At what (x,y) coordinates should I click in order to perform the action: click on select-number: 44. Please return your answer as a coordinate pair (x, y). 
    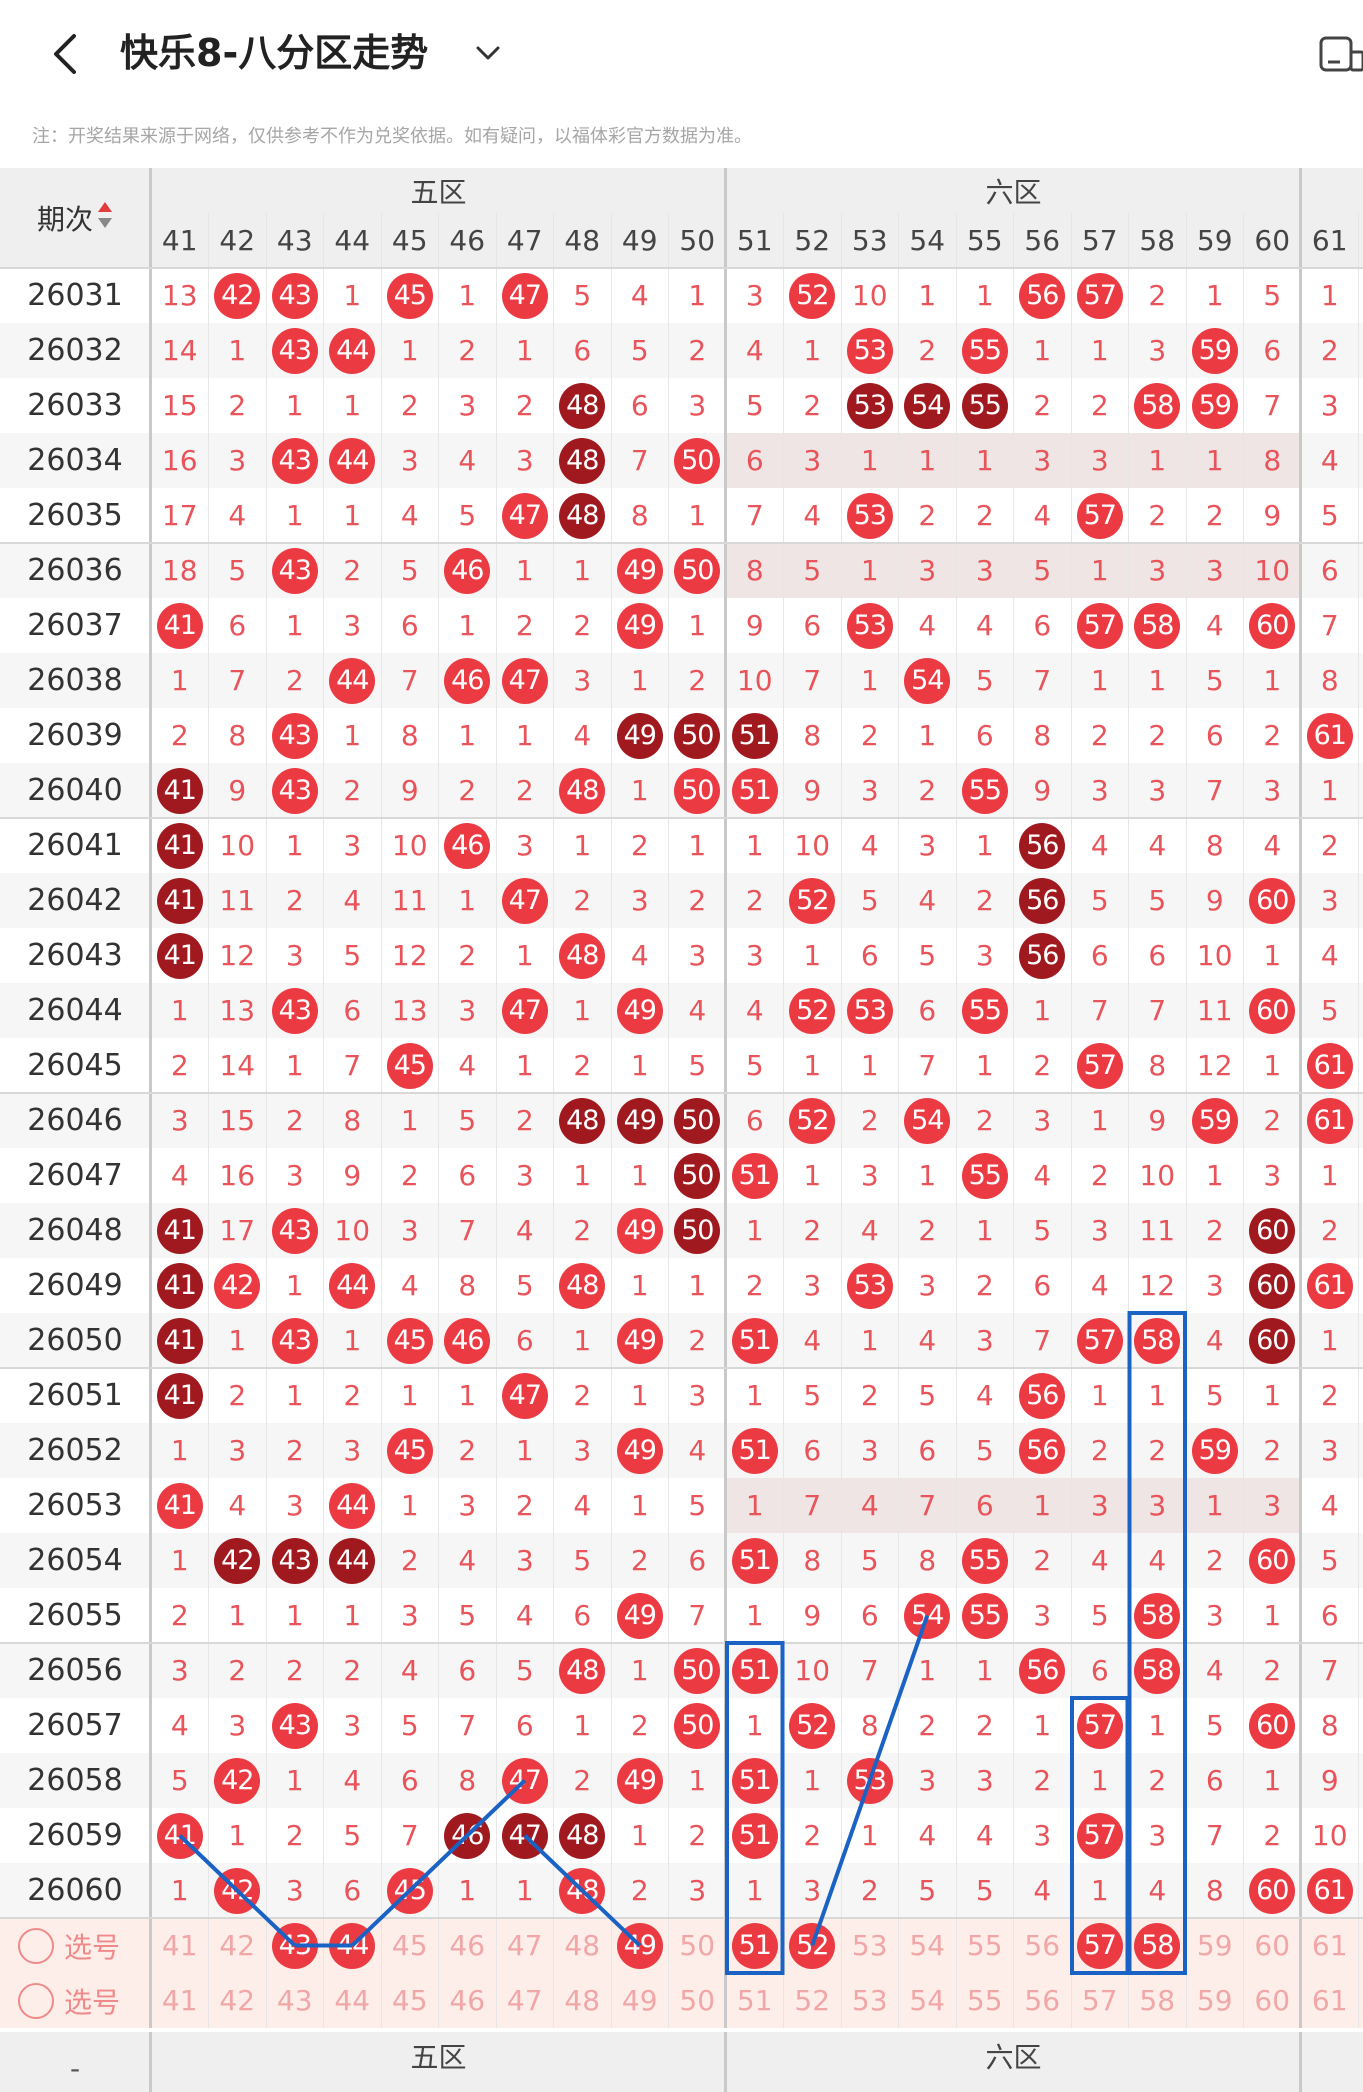
    Looking at the image, I should click on (352, 2000).